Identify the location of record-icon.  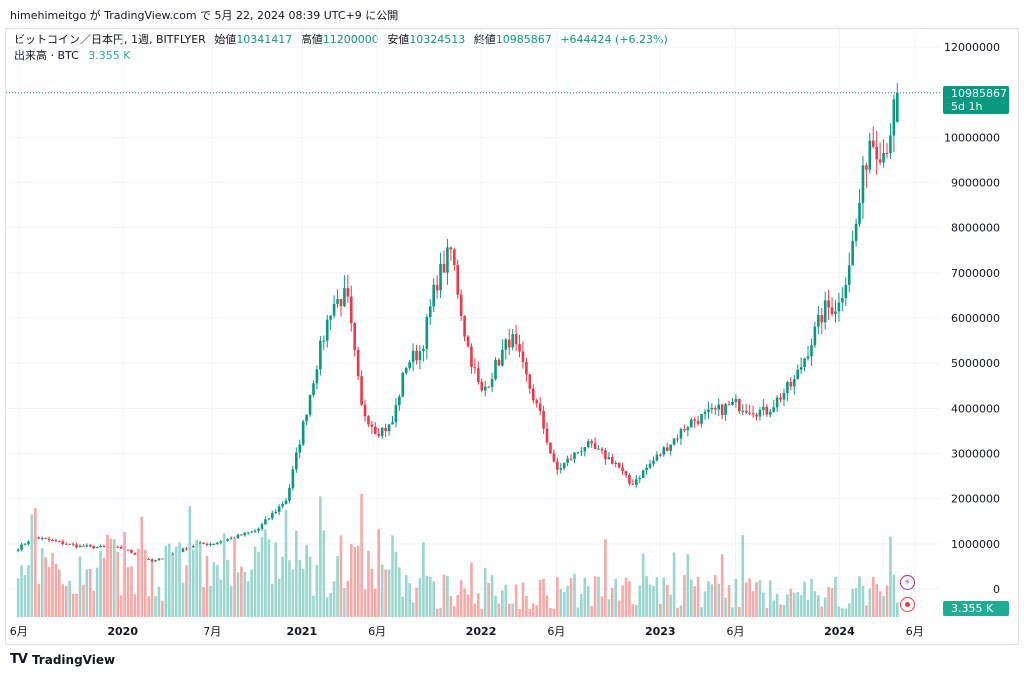
(907, 604).